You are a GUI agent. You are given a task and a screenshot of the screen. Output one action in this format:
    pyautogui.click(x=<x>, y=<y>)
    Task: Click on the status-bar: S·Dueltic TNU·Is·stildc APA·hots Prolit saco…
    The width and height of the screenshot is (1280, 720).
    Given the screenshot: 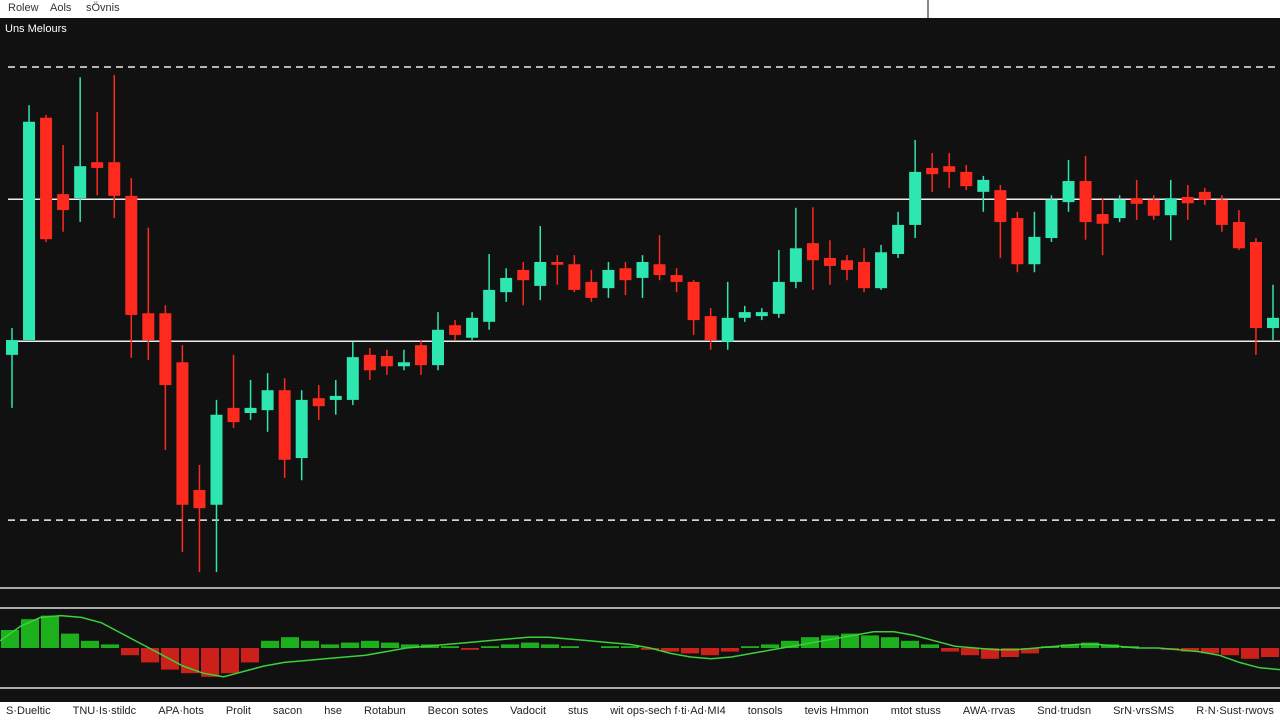 What is the action you would take?
    pyautogui.click(x=640, y=711)
    